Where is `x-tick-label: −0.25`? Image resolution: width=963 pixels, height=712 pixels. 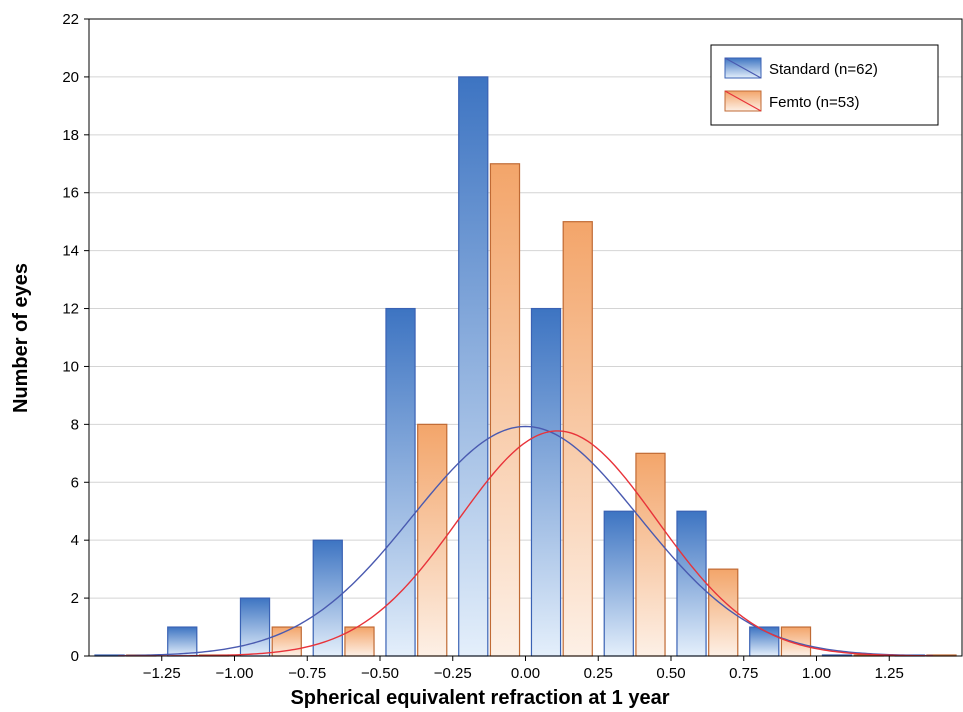 x-tick-label: −0.25 is located at coordinates (453, 673).